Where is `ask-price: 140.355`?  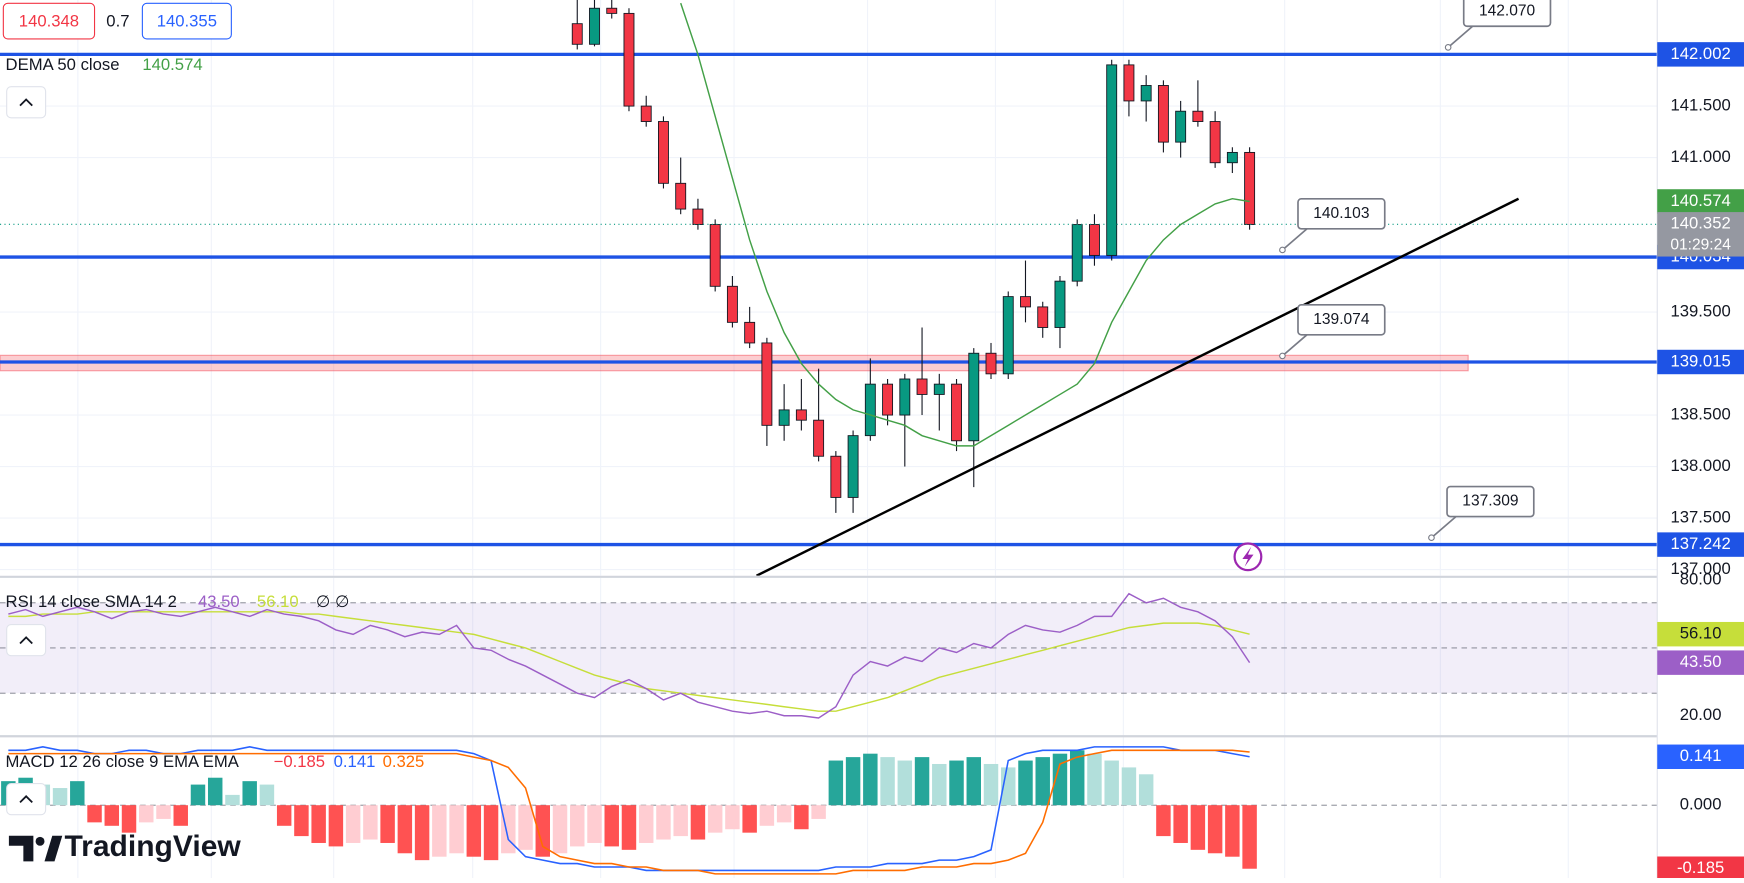
ask-price: 140.355 is located at coordinates (187, 21).